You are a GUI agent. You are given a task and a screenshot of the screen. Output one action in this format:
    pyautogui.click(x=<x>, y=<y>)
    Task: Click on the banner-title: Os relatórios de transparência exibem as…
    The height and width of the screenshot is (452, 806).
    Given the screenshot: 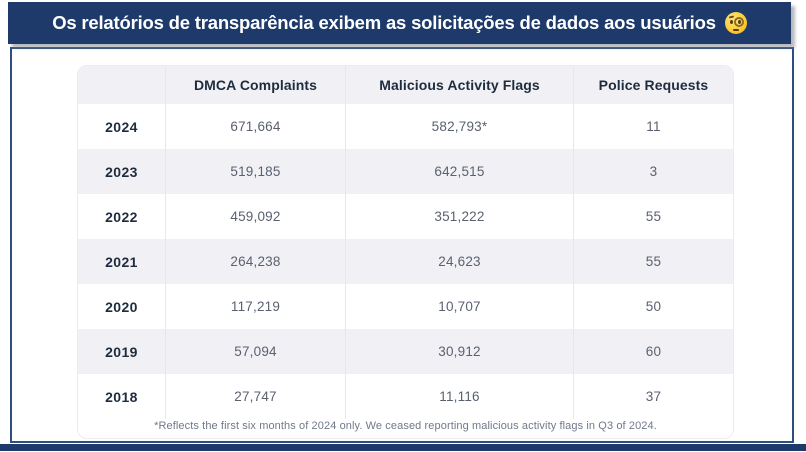 What is the action you would take?
    pyautogui.click(x=384, y=22)
    